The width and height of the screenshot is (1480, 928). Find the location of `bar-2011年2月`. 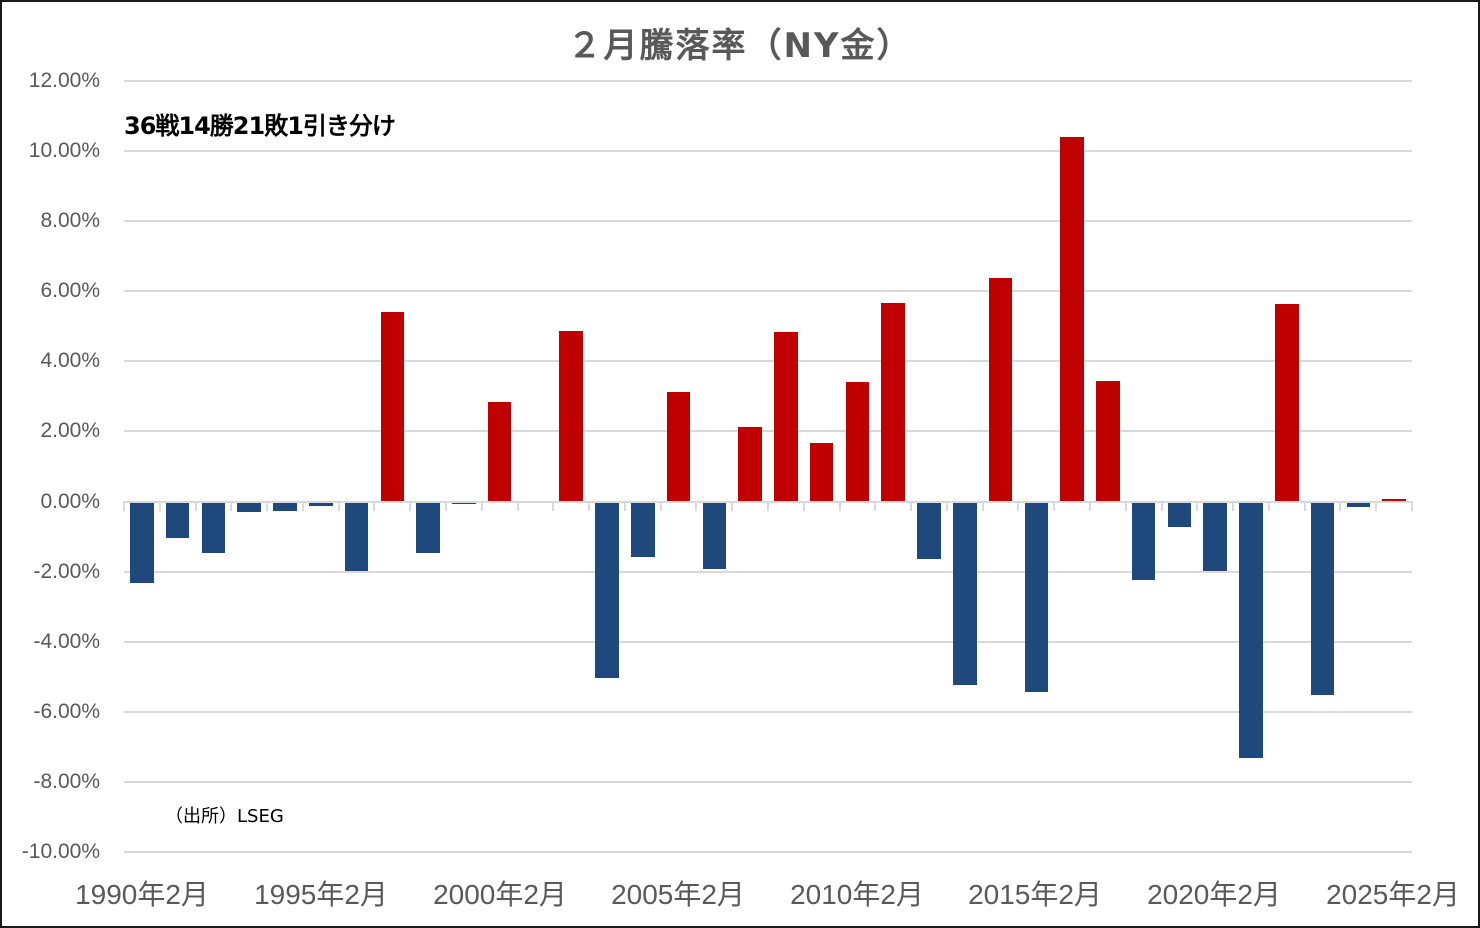

bar-2011年2月 is located at coordinates (893, 402).